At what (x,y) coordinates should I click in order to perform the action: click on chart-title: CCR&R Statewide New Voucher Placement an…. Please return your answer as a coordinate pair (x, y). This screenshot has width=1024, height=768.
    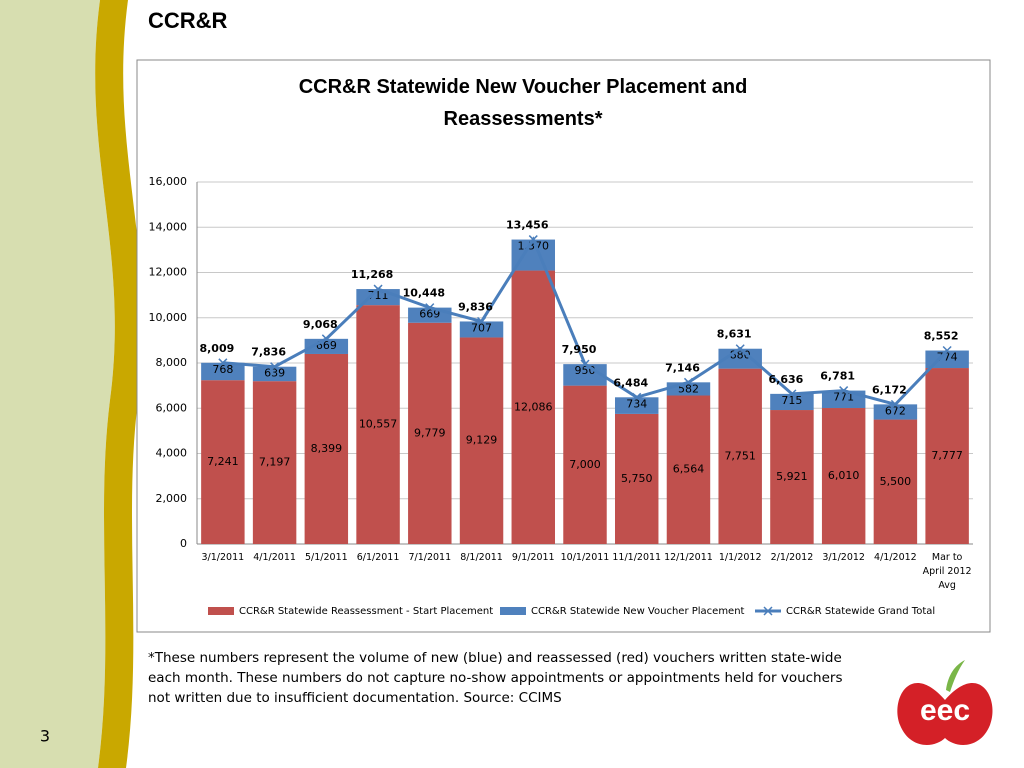
    Looking at the image, I should click on (523, 103).